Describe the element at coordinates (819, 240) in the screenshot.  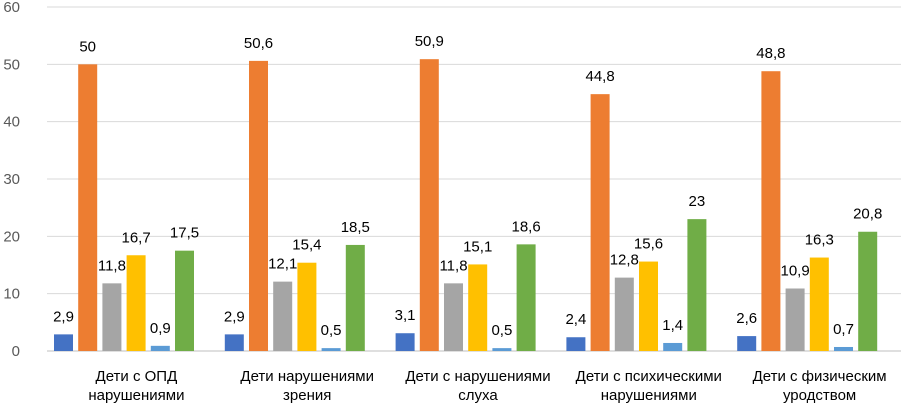
I see `data-label: 16,3` at that location.